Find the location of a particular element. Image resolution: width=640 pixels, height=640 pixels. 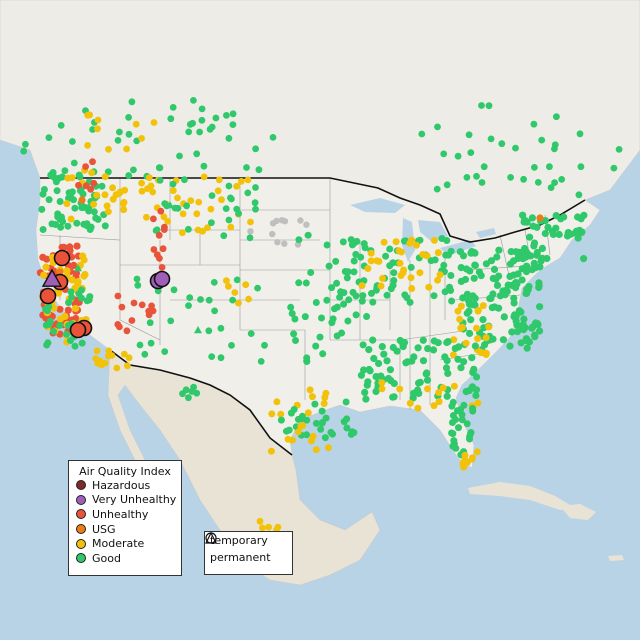

aqi-legend-label: Moderate is located at coordinates (118, 544).